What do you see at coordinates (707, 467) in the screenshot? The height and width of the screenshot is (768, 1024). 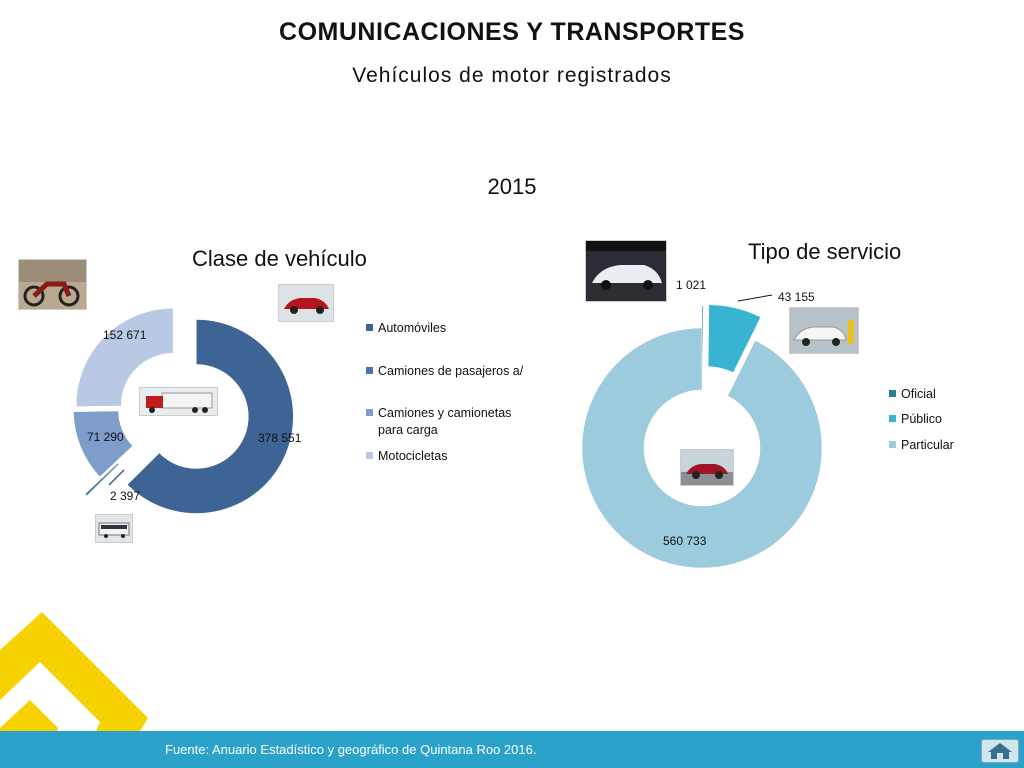 I see `particular-car-photo` at bounding box center [707, 467].